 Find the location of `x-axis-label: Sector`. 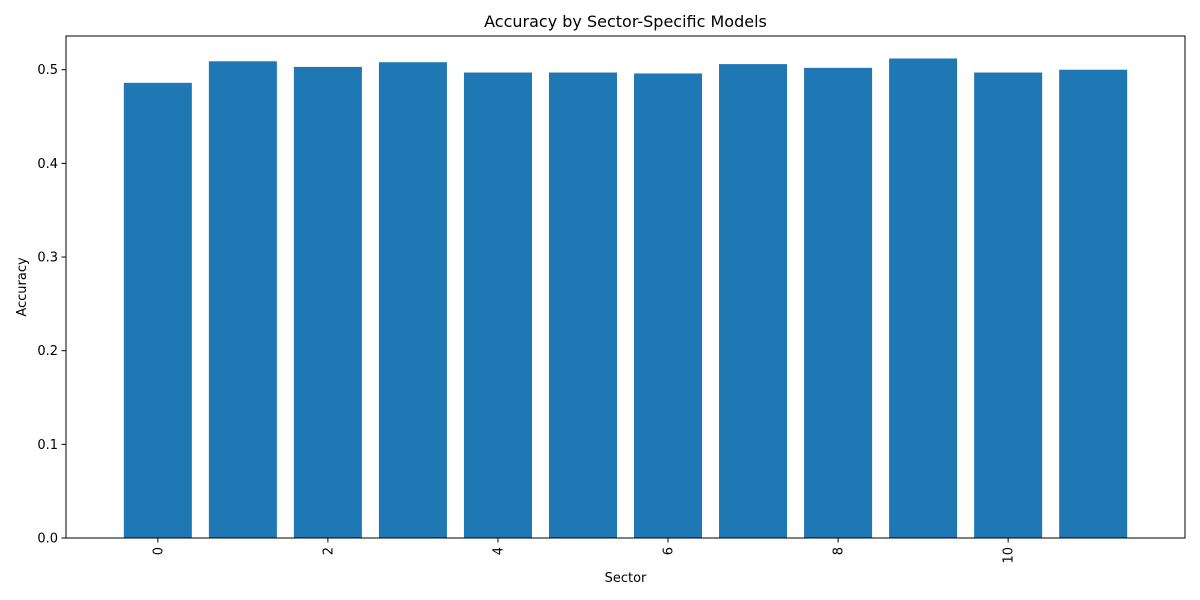

x-axis-label: Sector is located at coordinates (626, 578).